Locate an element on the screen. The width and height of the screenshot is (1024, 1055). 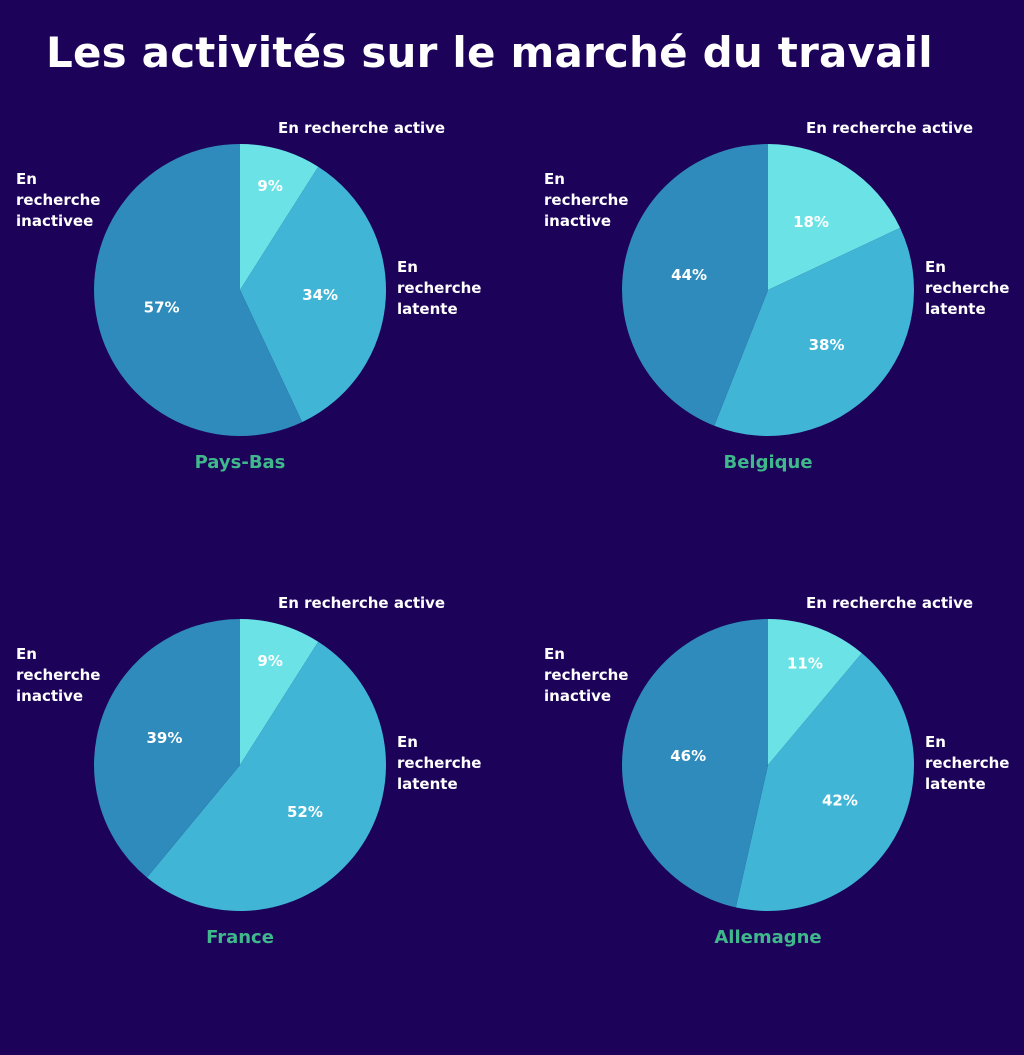
country-label: Belgique is located at coordinates (768, 462).